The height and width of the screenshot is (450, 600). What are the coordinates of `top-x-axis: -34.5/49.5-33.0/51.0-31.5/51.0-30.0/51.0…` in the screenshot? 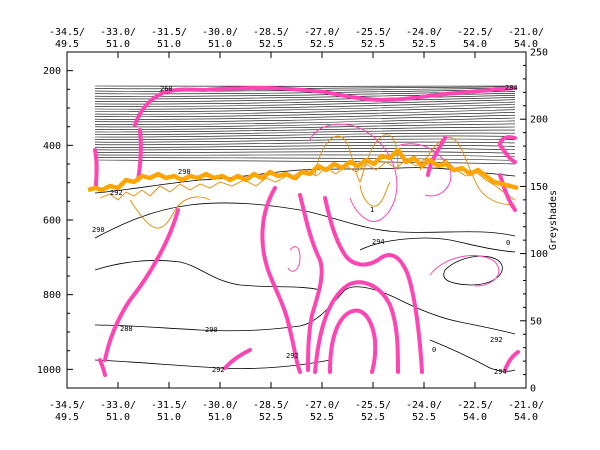 It's located at (296, 42).